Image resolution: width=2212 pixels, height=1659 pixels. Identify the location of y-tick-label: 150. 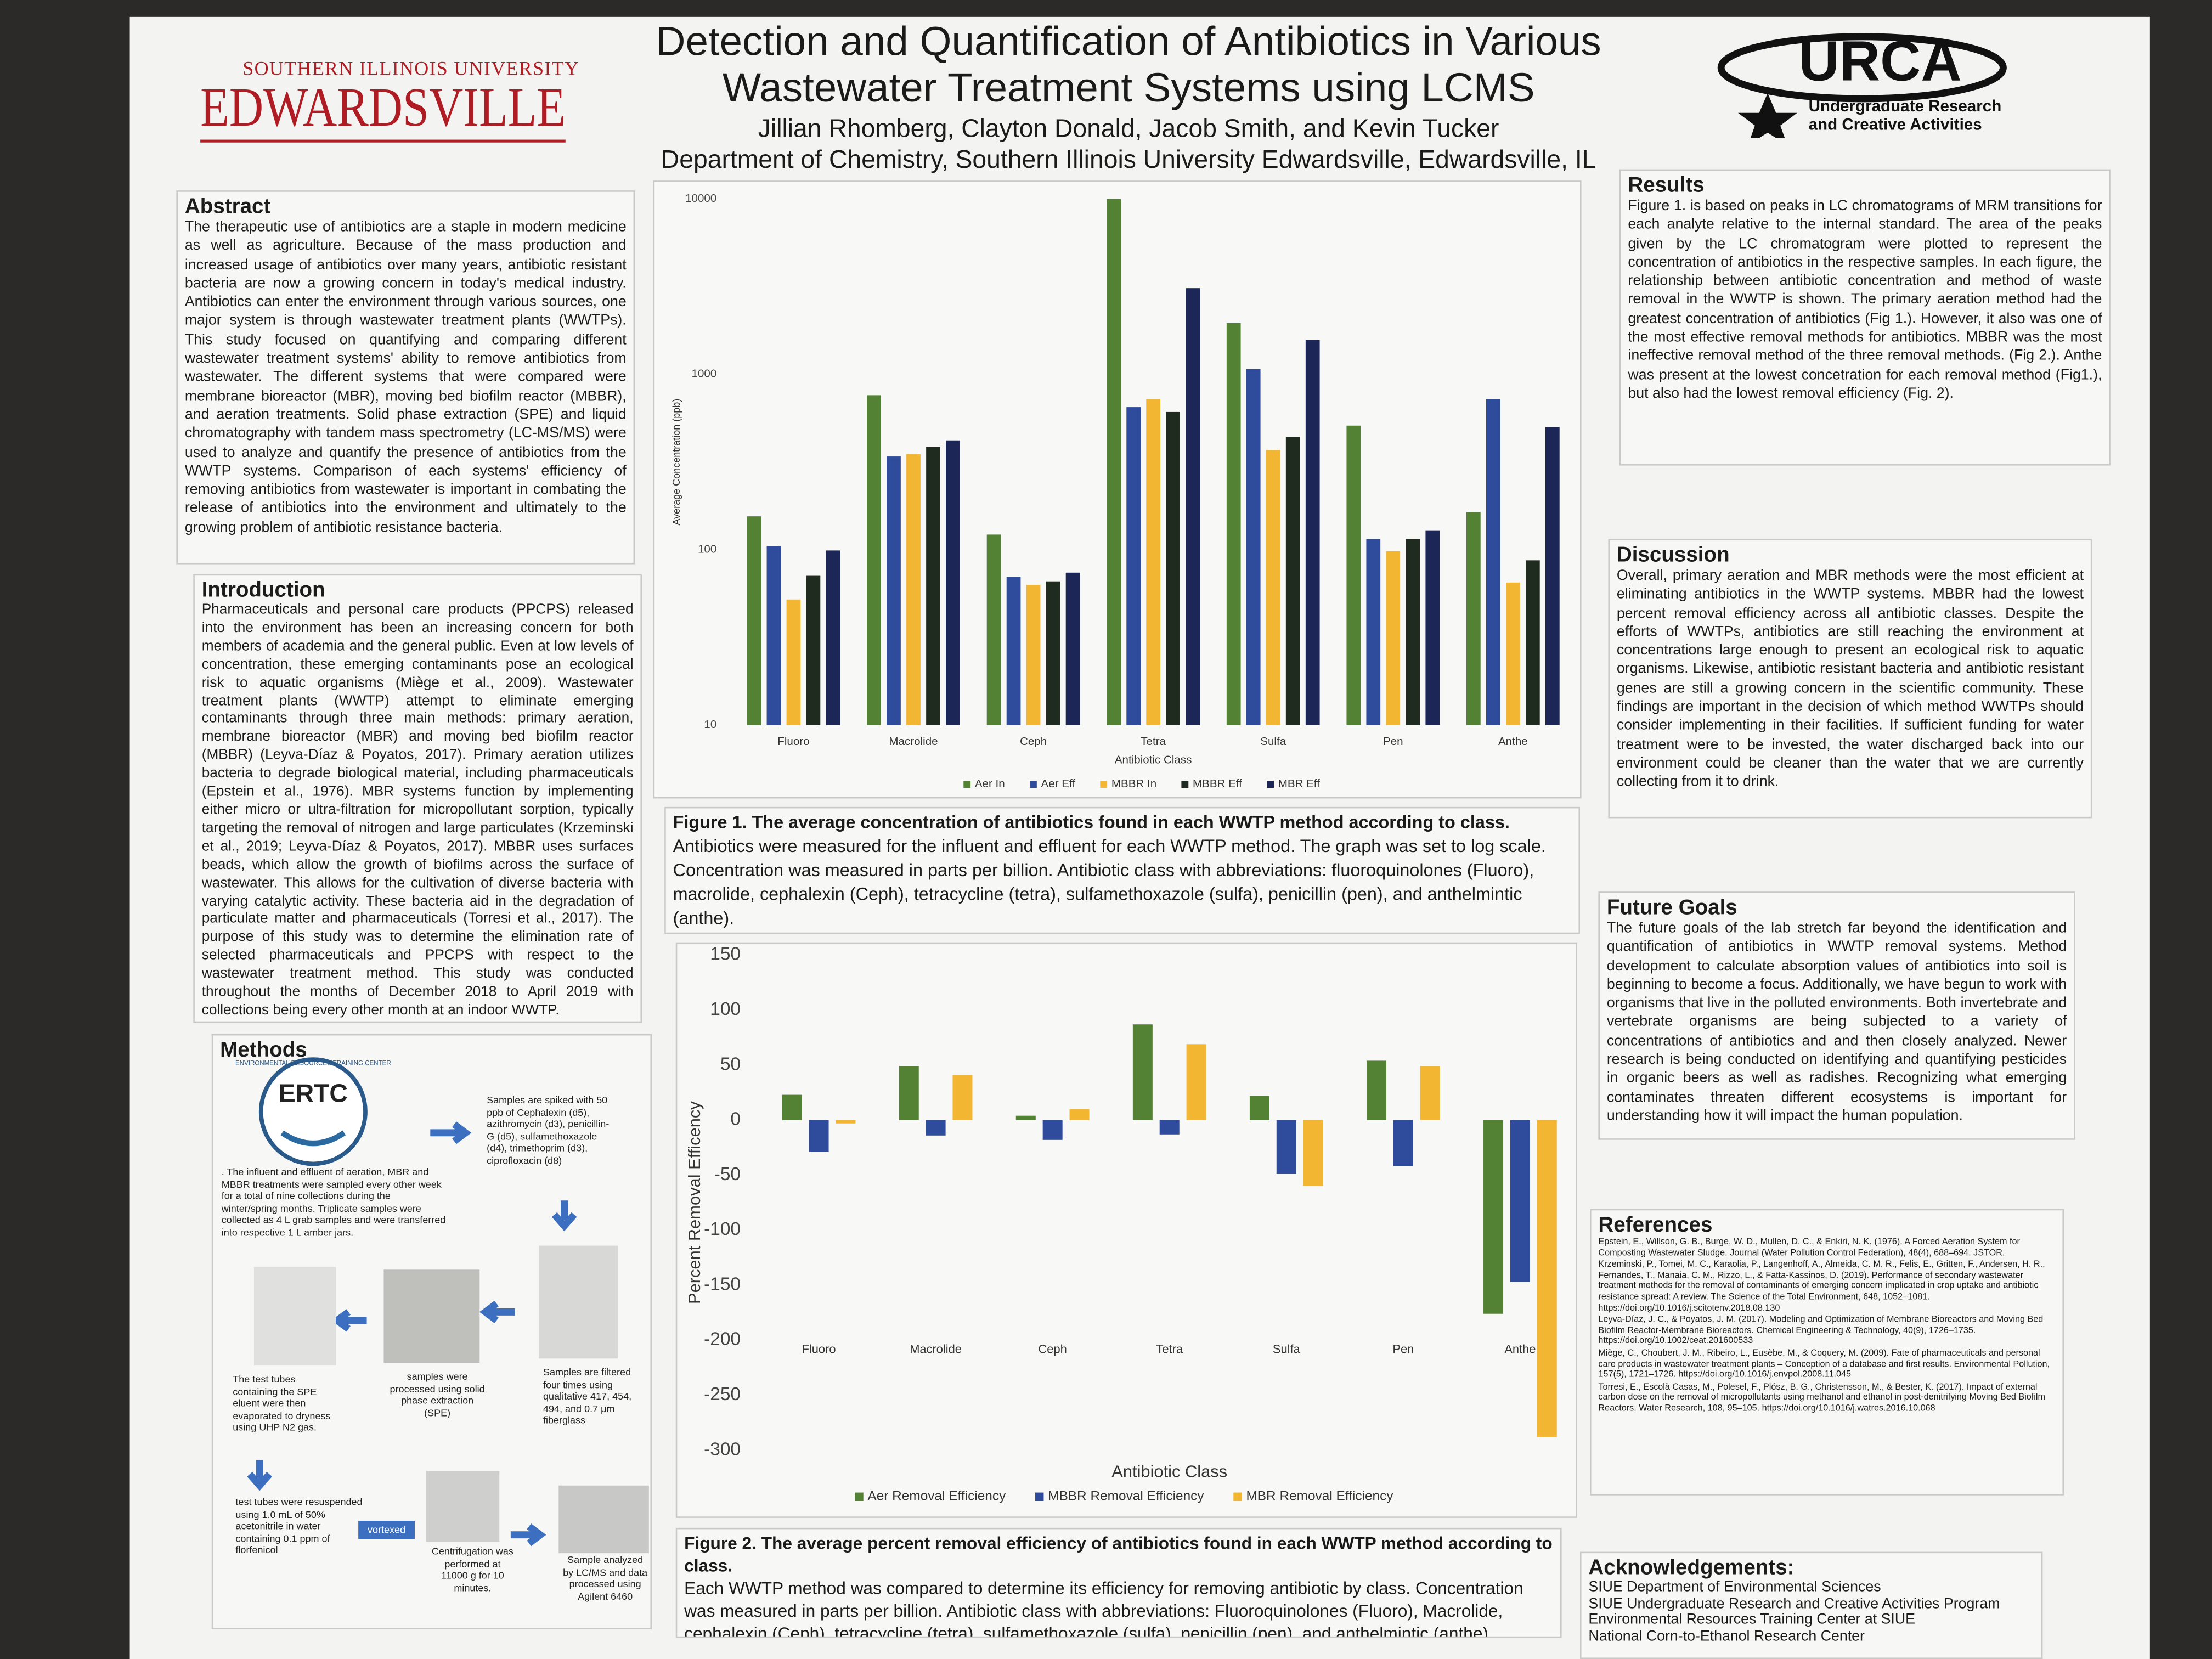
(725, 954).